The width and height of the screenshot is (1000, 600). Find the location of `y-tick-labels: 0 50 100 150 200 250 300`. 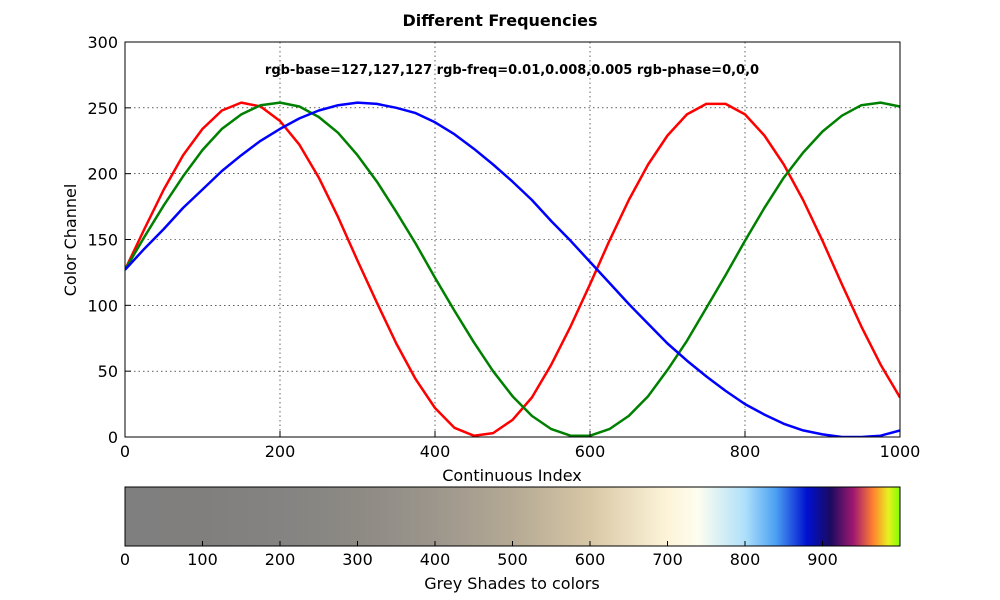

y-tick-labels: 0 50 100 150 200 250 300 is located at coordinates (109, 240).